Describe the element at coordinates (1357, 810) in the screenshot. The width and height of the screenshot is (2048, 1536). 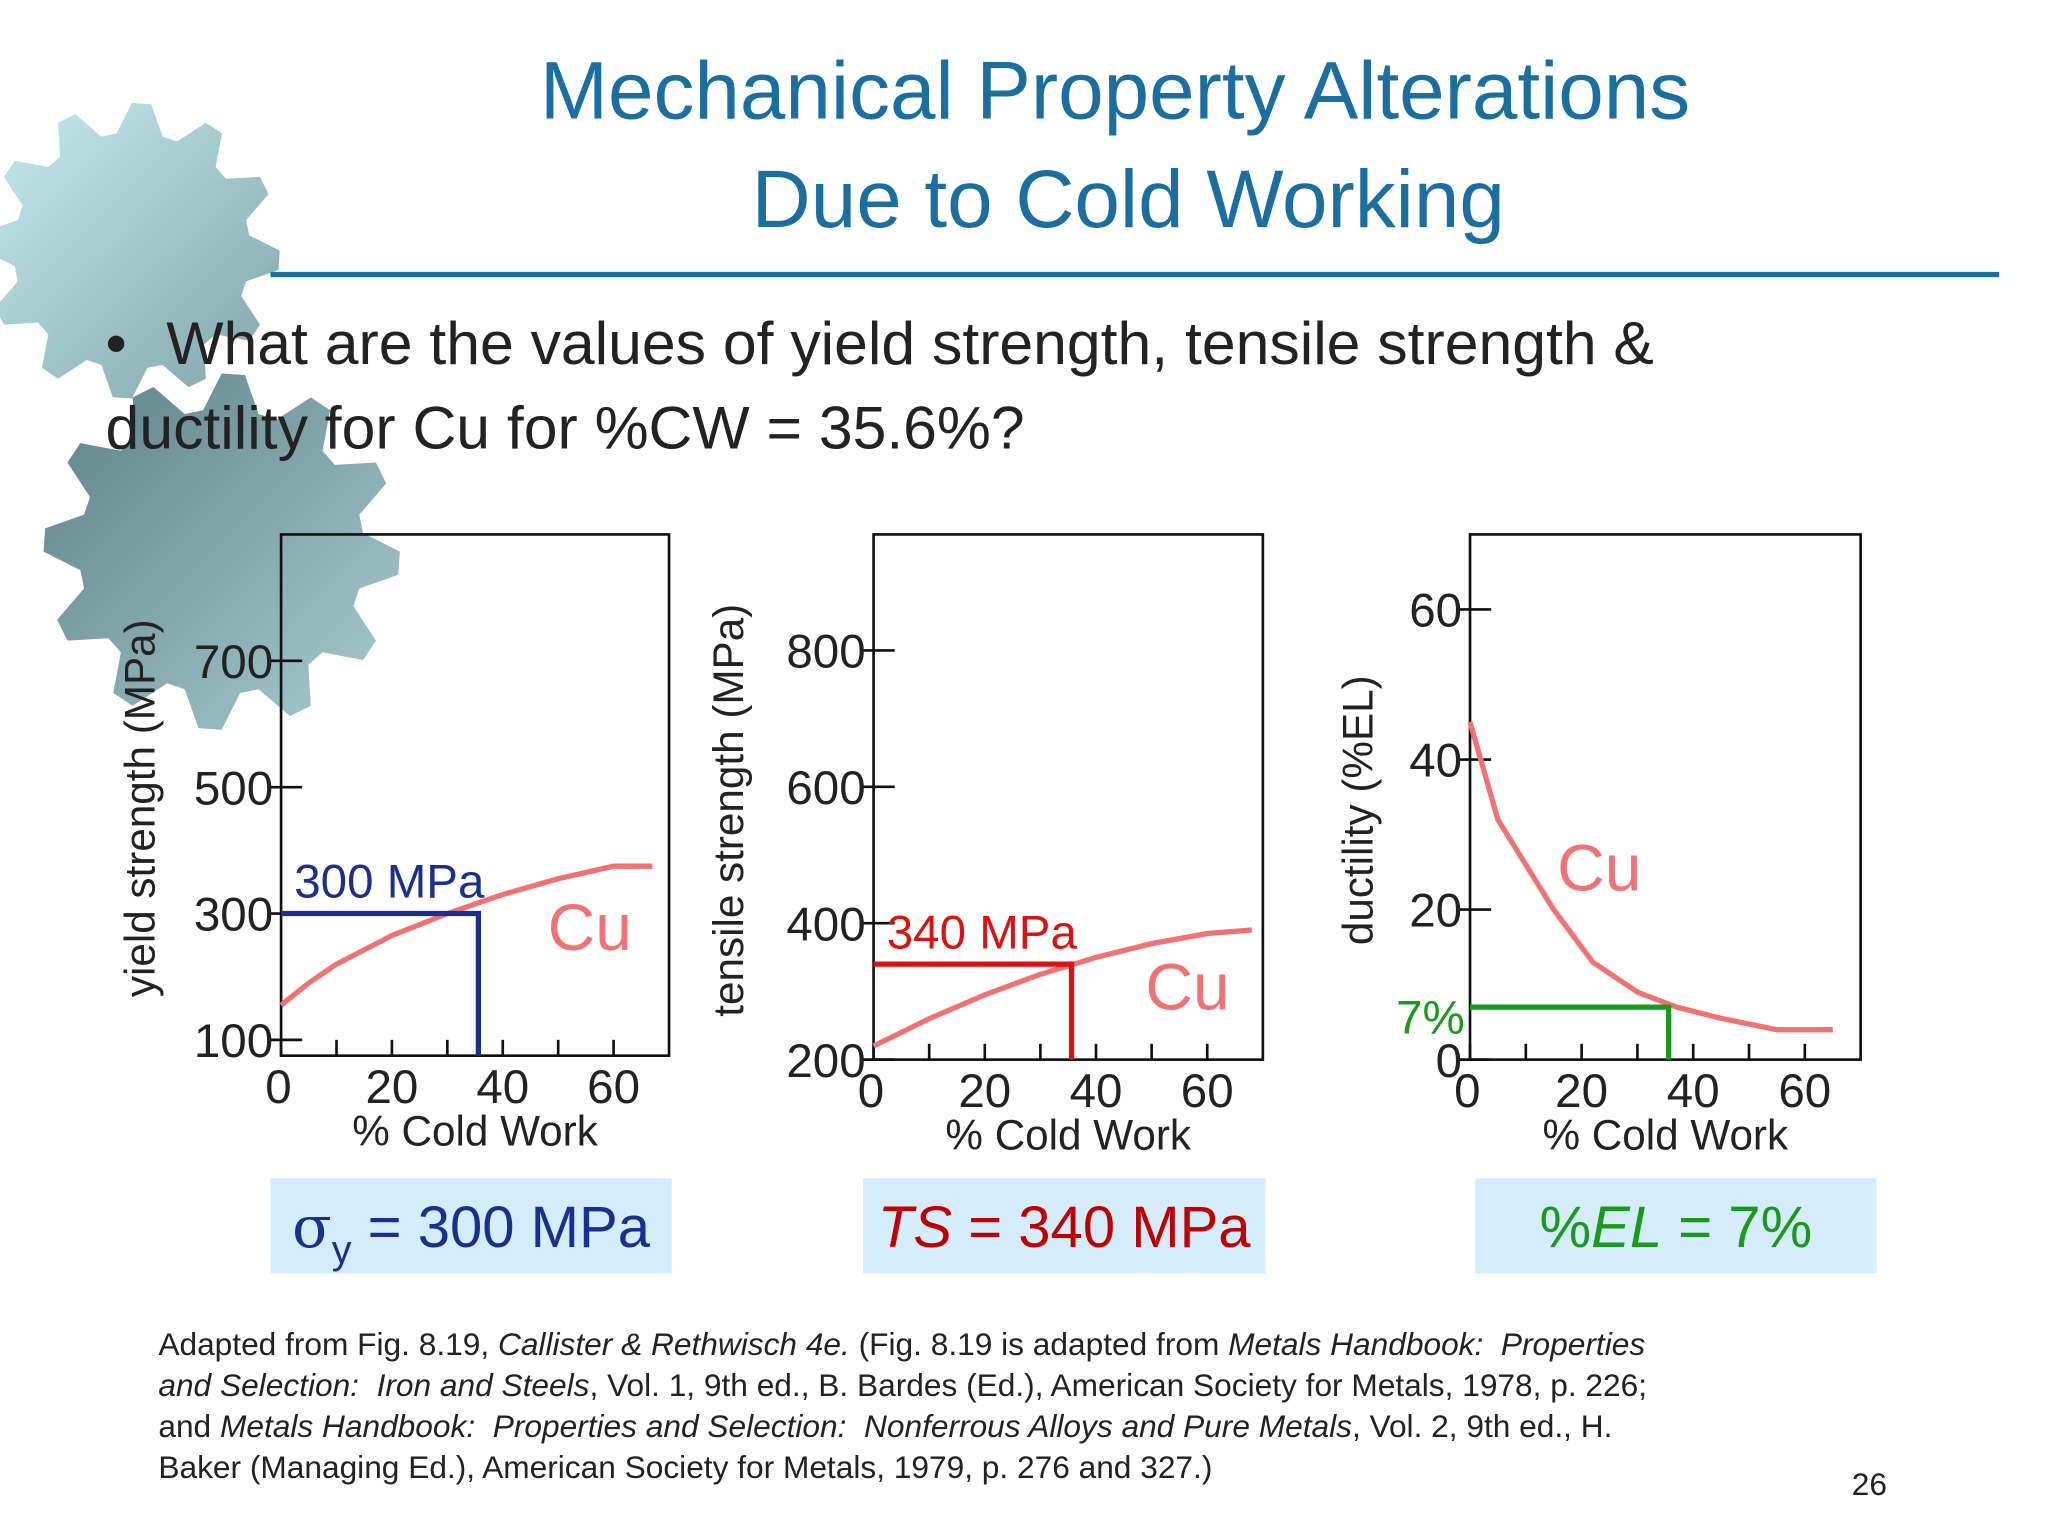
I see `y-axis-label: ductility (%EL)` at that location.